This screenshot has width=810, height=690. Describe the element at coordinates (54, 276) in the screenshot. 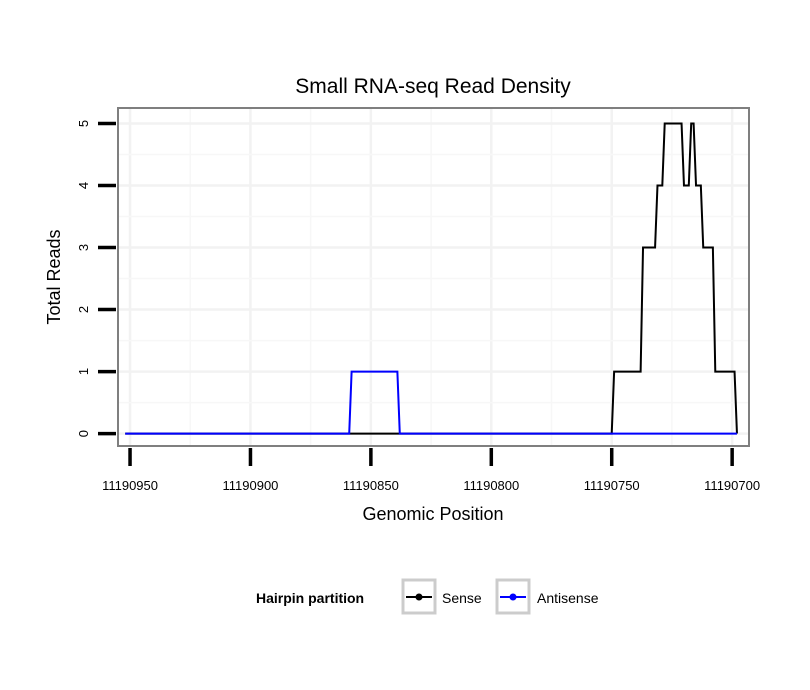

I see `y-axis-title: Total Reads` at that location.